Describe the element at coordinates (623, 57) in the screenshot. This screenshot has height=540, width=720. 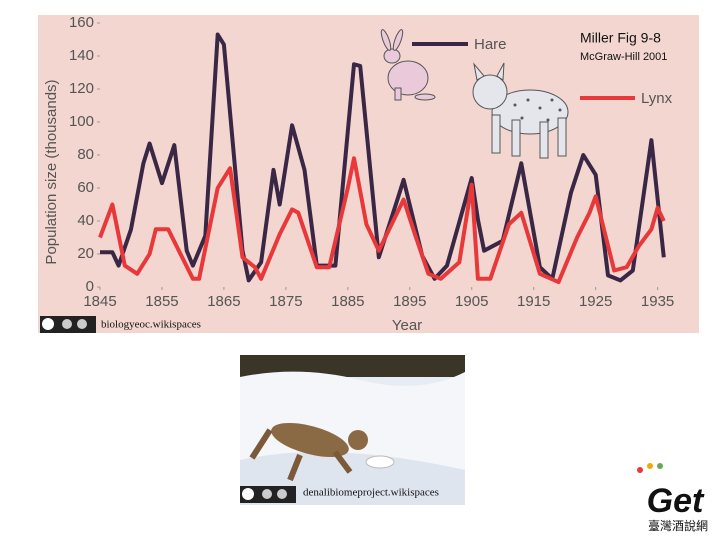
I see `annotation: McGraw-Hill 2001` at that location.